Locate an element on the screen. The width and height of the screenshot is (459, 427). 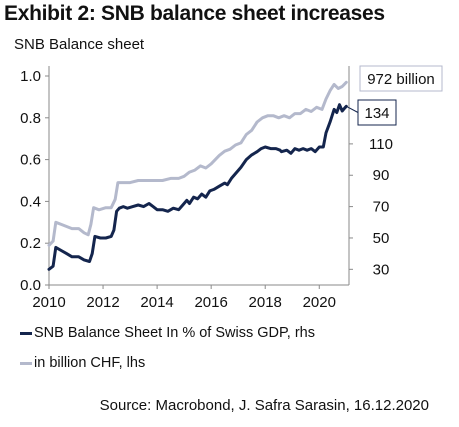
legend-swatch-navy is located at coordinates (26, 333).